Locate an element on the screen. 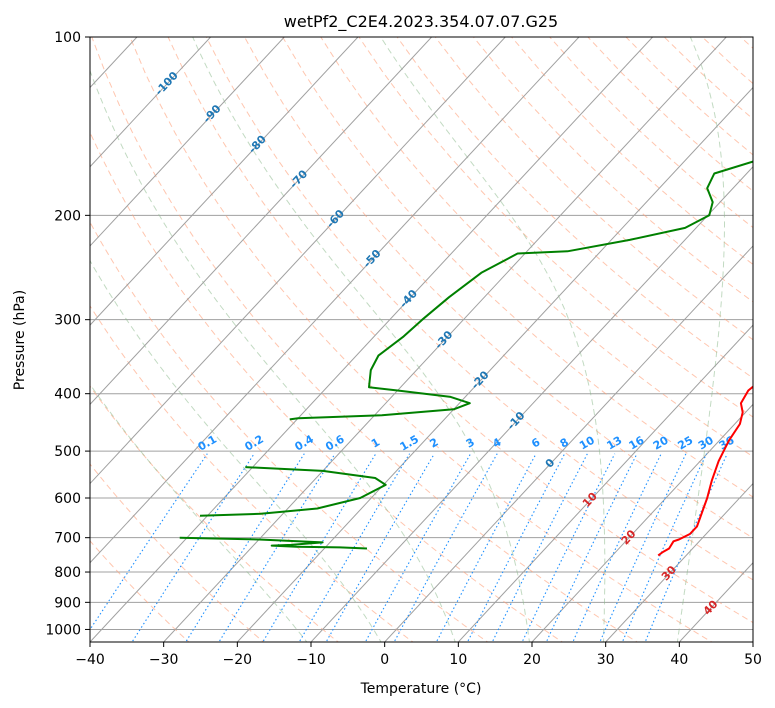 The height and width of the screenshot is (708, 775). y-tick-label: 500 is located at coordinates (67, 452).